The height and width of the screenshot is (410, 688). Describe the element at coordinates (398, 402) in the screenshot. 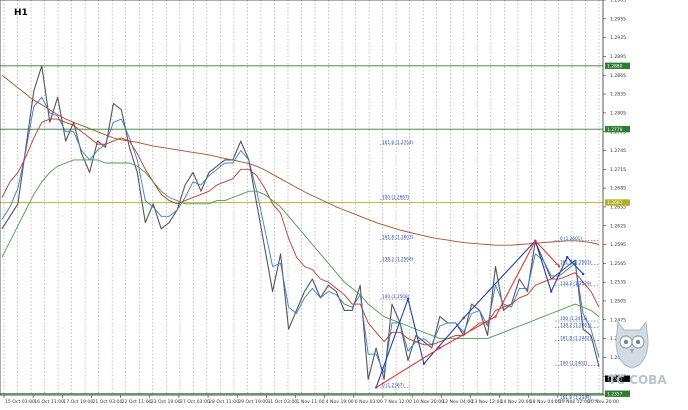

I see `x-tick-label: 7 Nov 12:00` at that location.